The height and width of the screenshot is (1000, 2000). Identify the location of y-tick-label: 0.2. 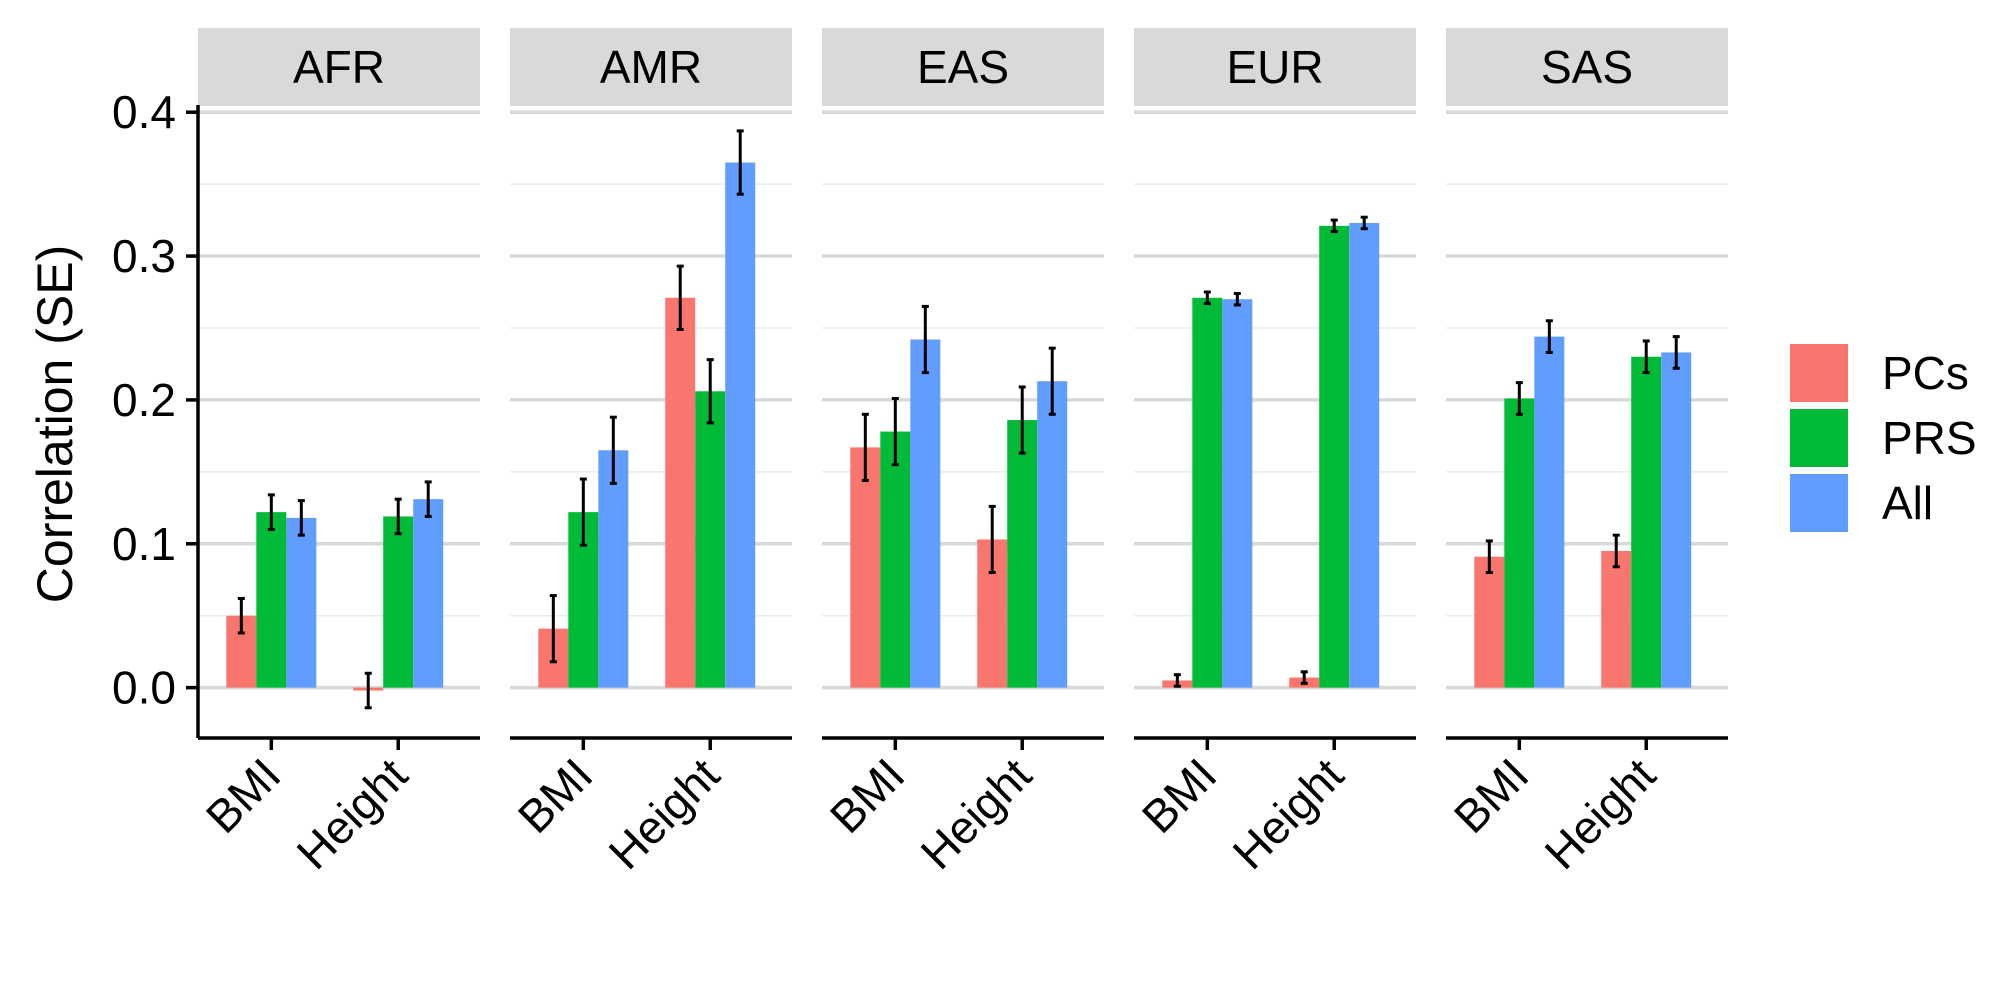
(144, 400).